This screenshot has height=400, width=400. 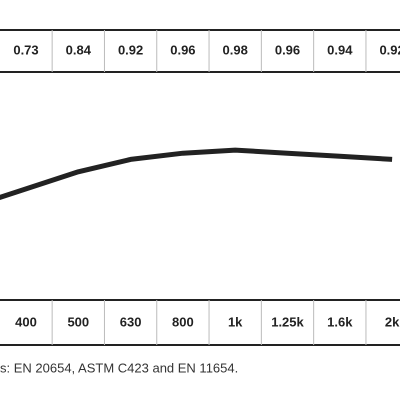 I want to click on standards-note: s: EN 20654, ASTM C423 and EN 11654., so click(x=119, y=367).